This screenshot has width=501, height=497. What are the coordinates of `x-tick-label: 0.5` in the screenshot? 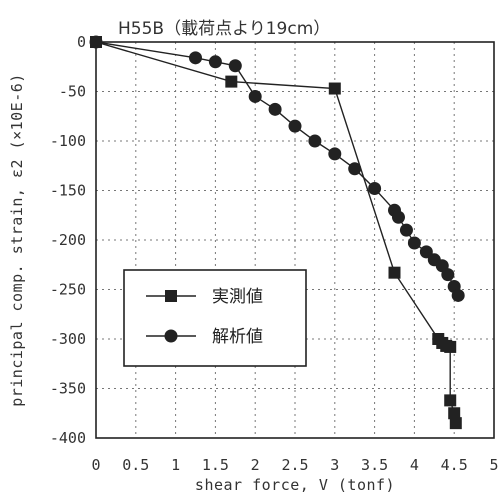 It's located at (135, 465).